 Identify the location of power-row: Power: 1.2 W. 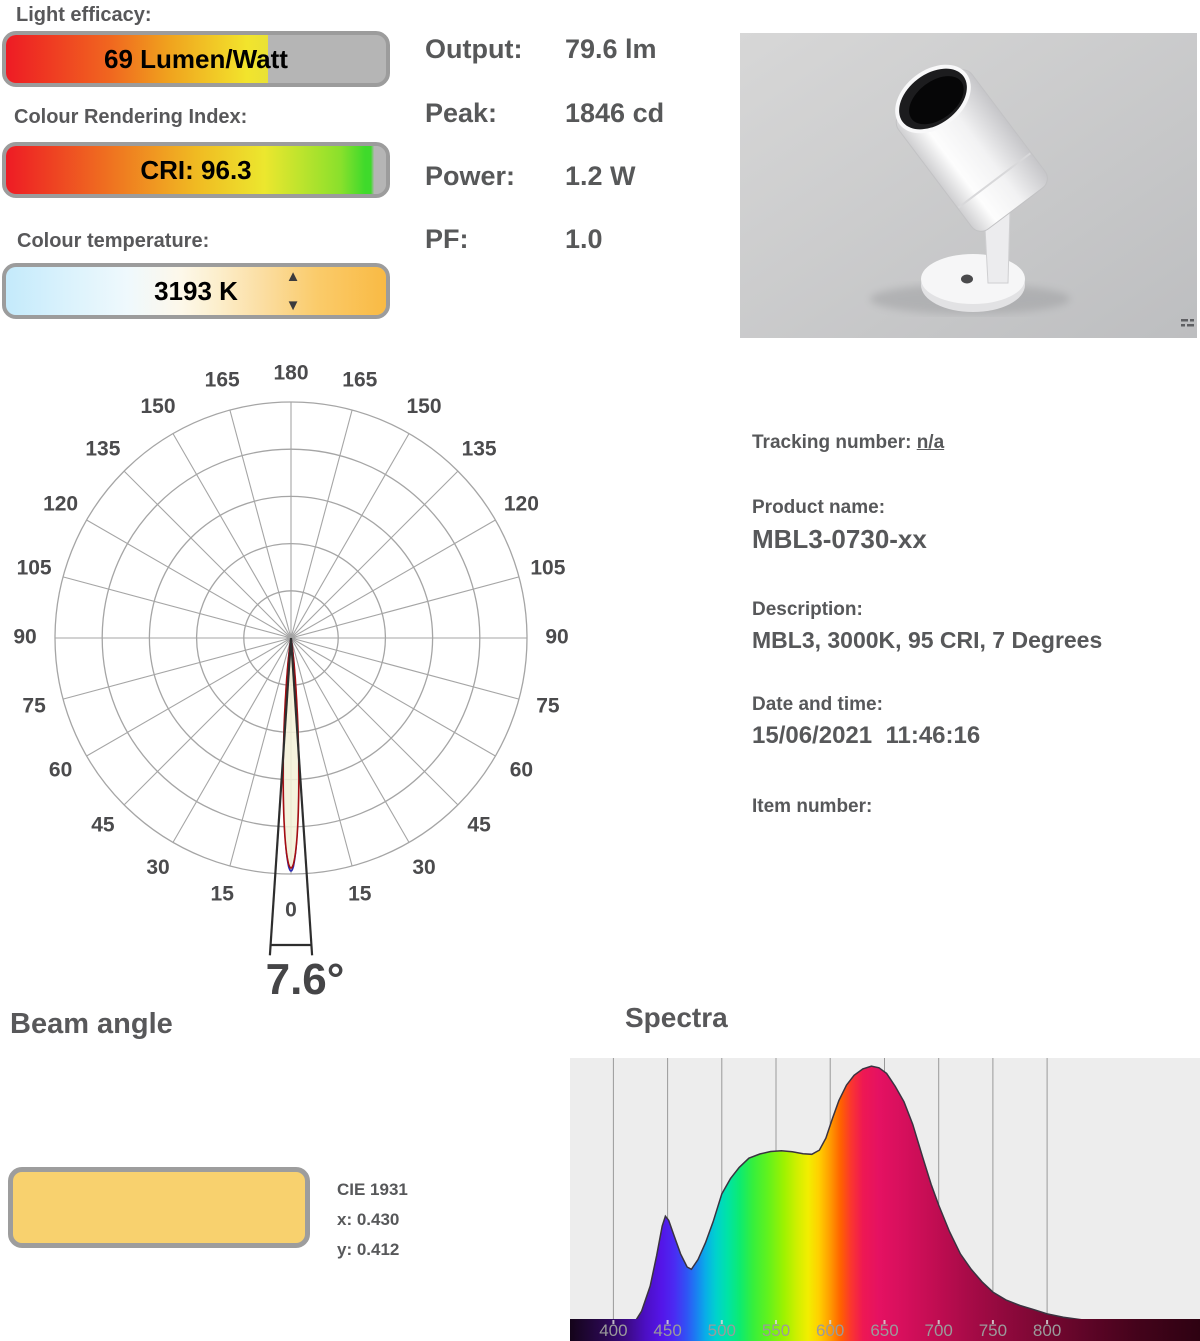
(530, 176).